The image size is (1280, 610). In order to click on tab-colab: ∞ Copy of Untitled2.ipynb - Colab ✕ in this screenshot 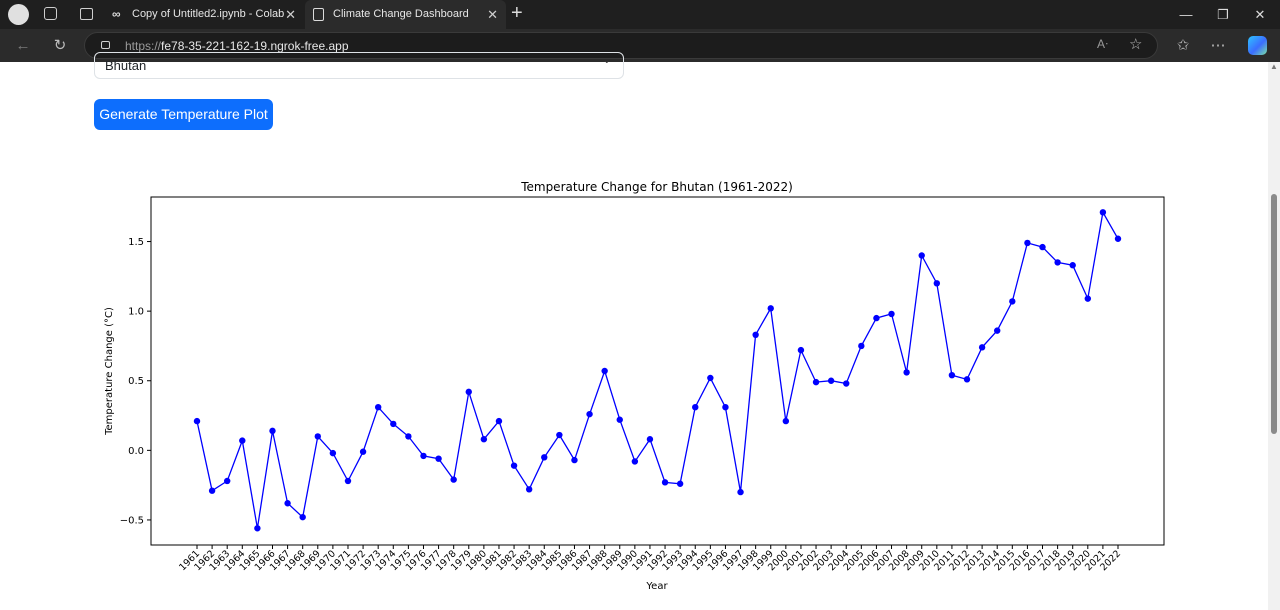, I will do `click(204, 14)`.